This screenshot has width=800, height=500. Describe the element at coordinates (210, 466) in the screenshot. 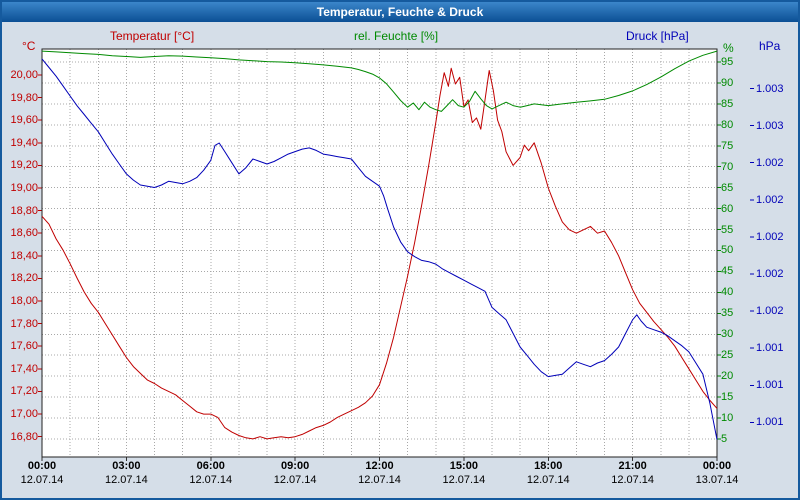

I see `x-tick-time: 06:00` at that location.